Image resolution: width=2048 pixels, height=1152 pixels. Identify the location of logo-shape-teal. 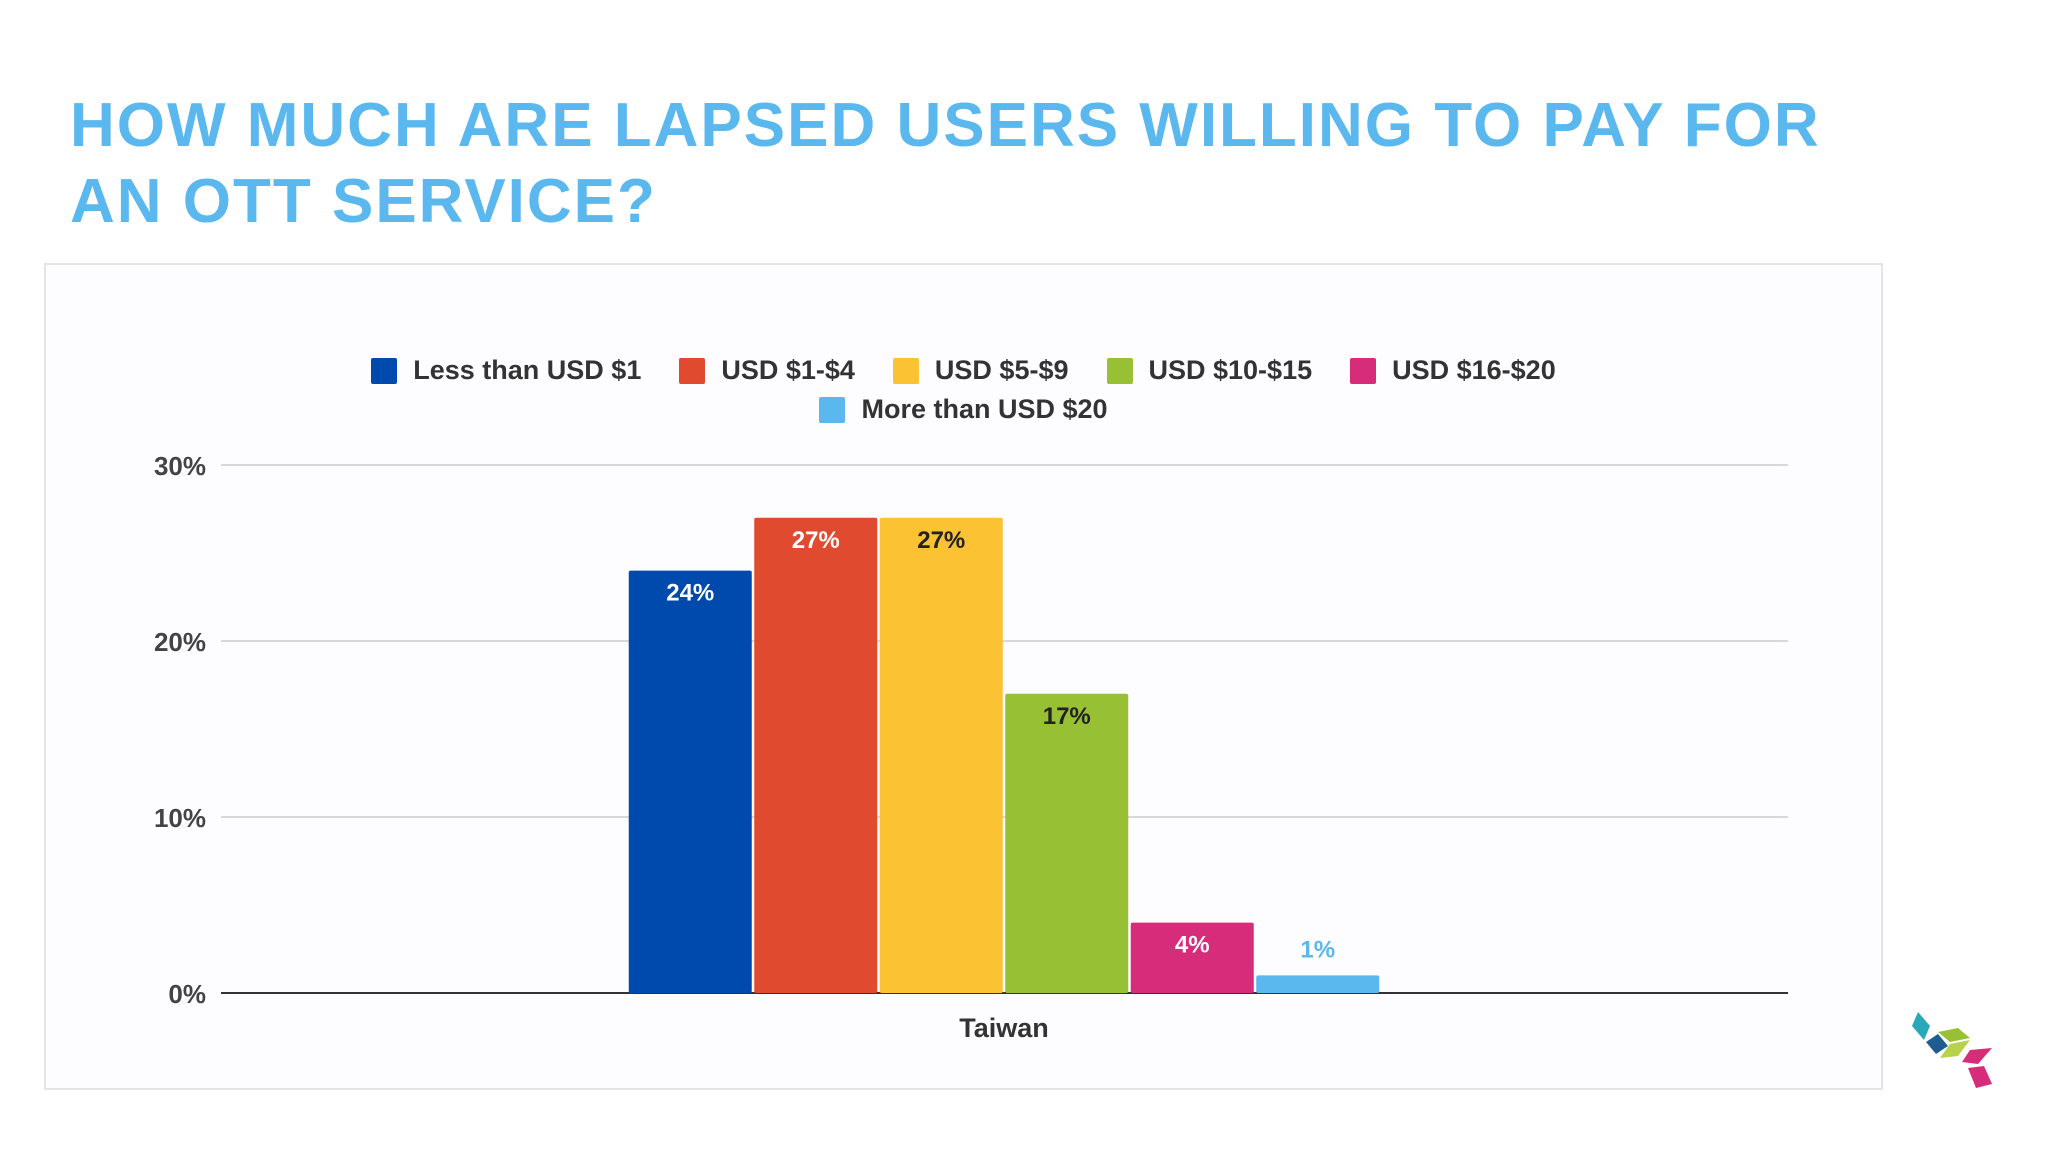
(1921, 1026).